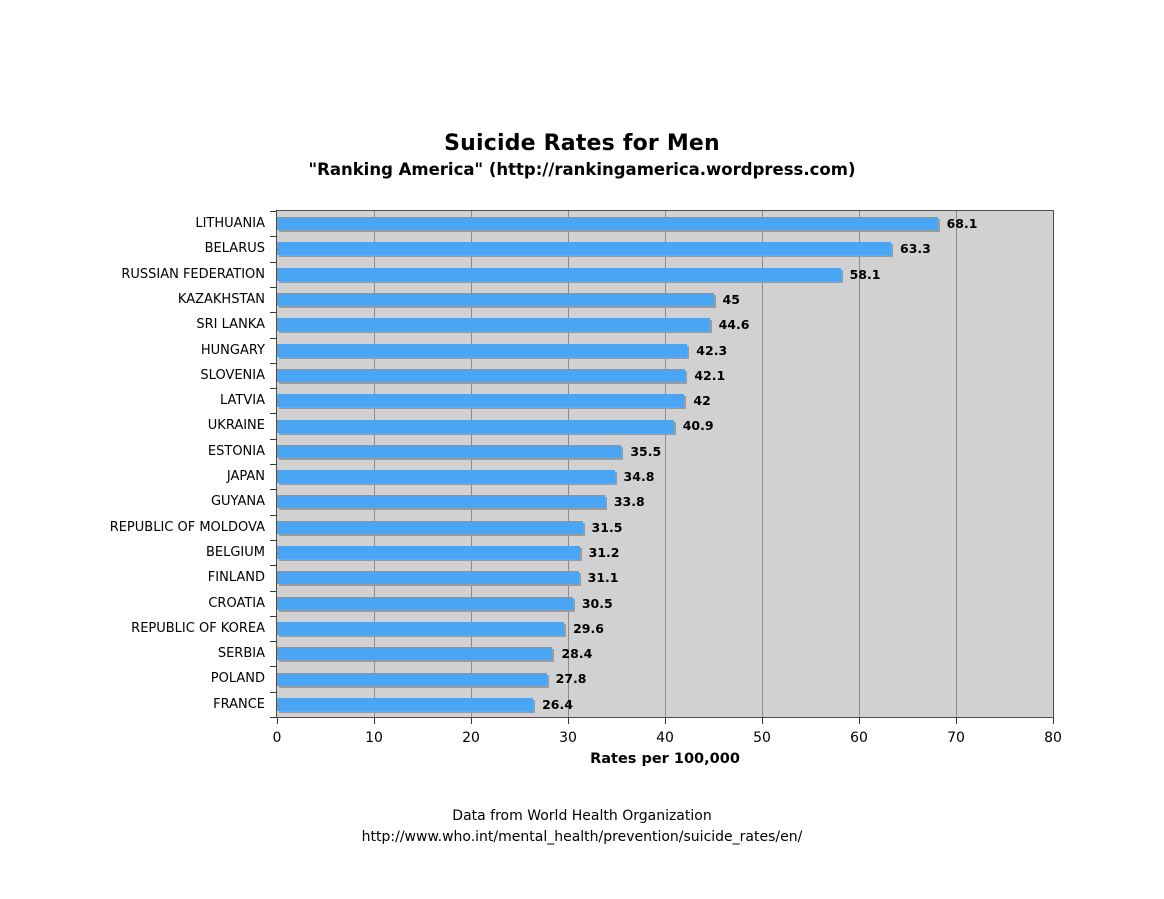 Image resolution: width=1164 pixels, height=899 pixels. What do you see at coordinates (962, 223) in the screenshot?
I see `value-label-lithuania: 68.1` at bounding box center [962, 223].